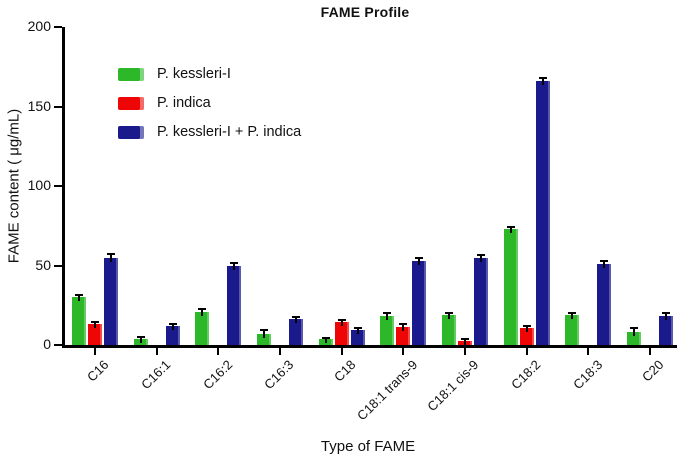  I want to click on bar-group-C18:2, so click(526, 210).